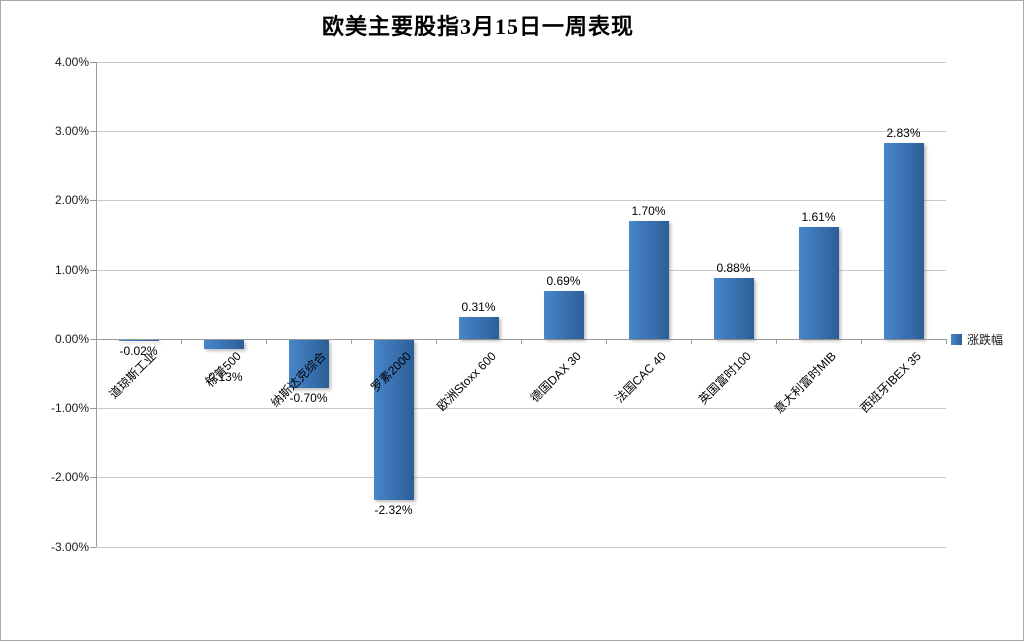  What do you see at coordinates (69, 546) in the screenshot?
I see `y-axis-label: -3.00%` at bounding box center [69, 546].